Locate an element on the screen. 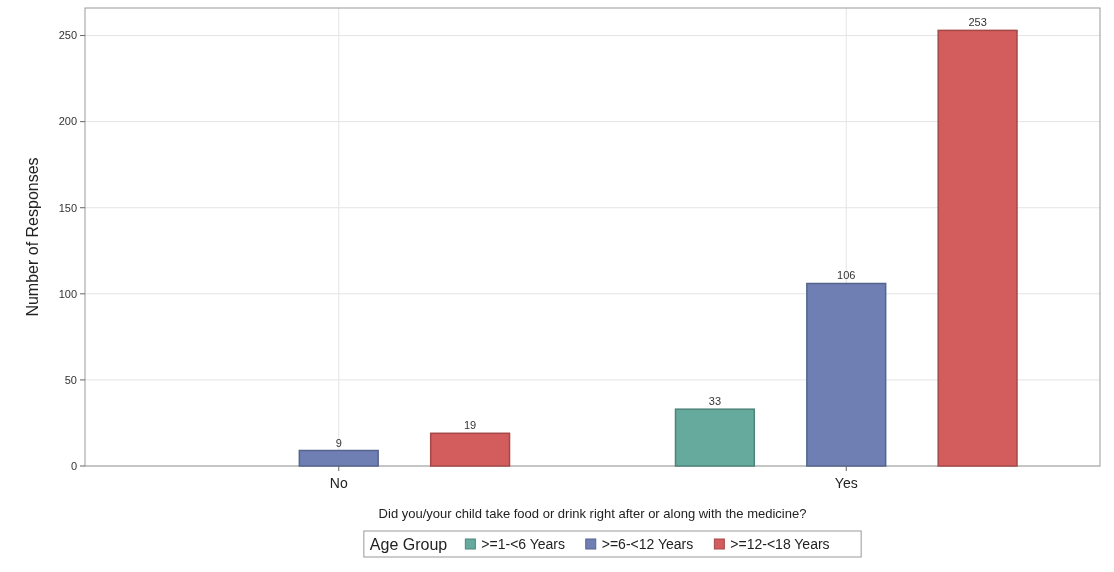 The image size is (1114, 572). legend-label: >=12-<18 Years is located at coordinates (780, 543).